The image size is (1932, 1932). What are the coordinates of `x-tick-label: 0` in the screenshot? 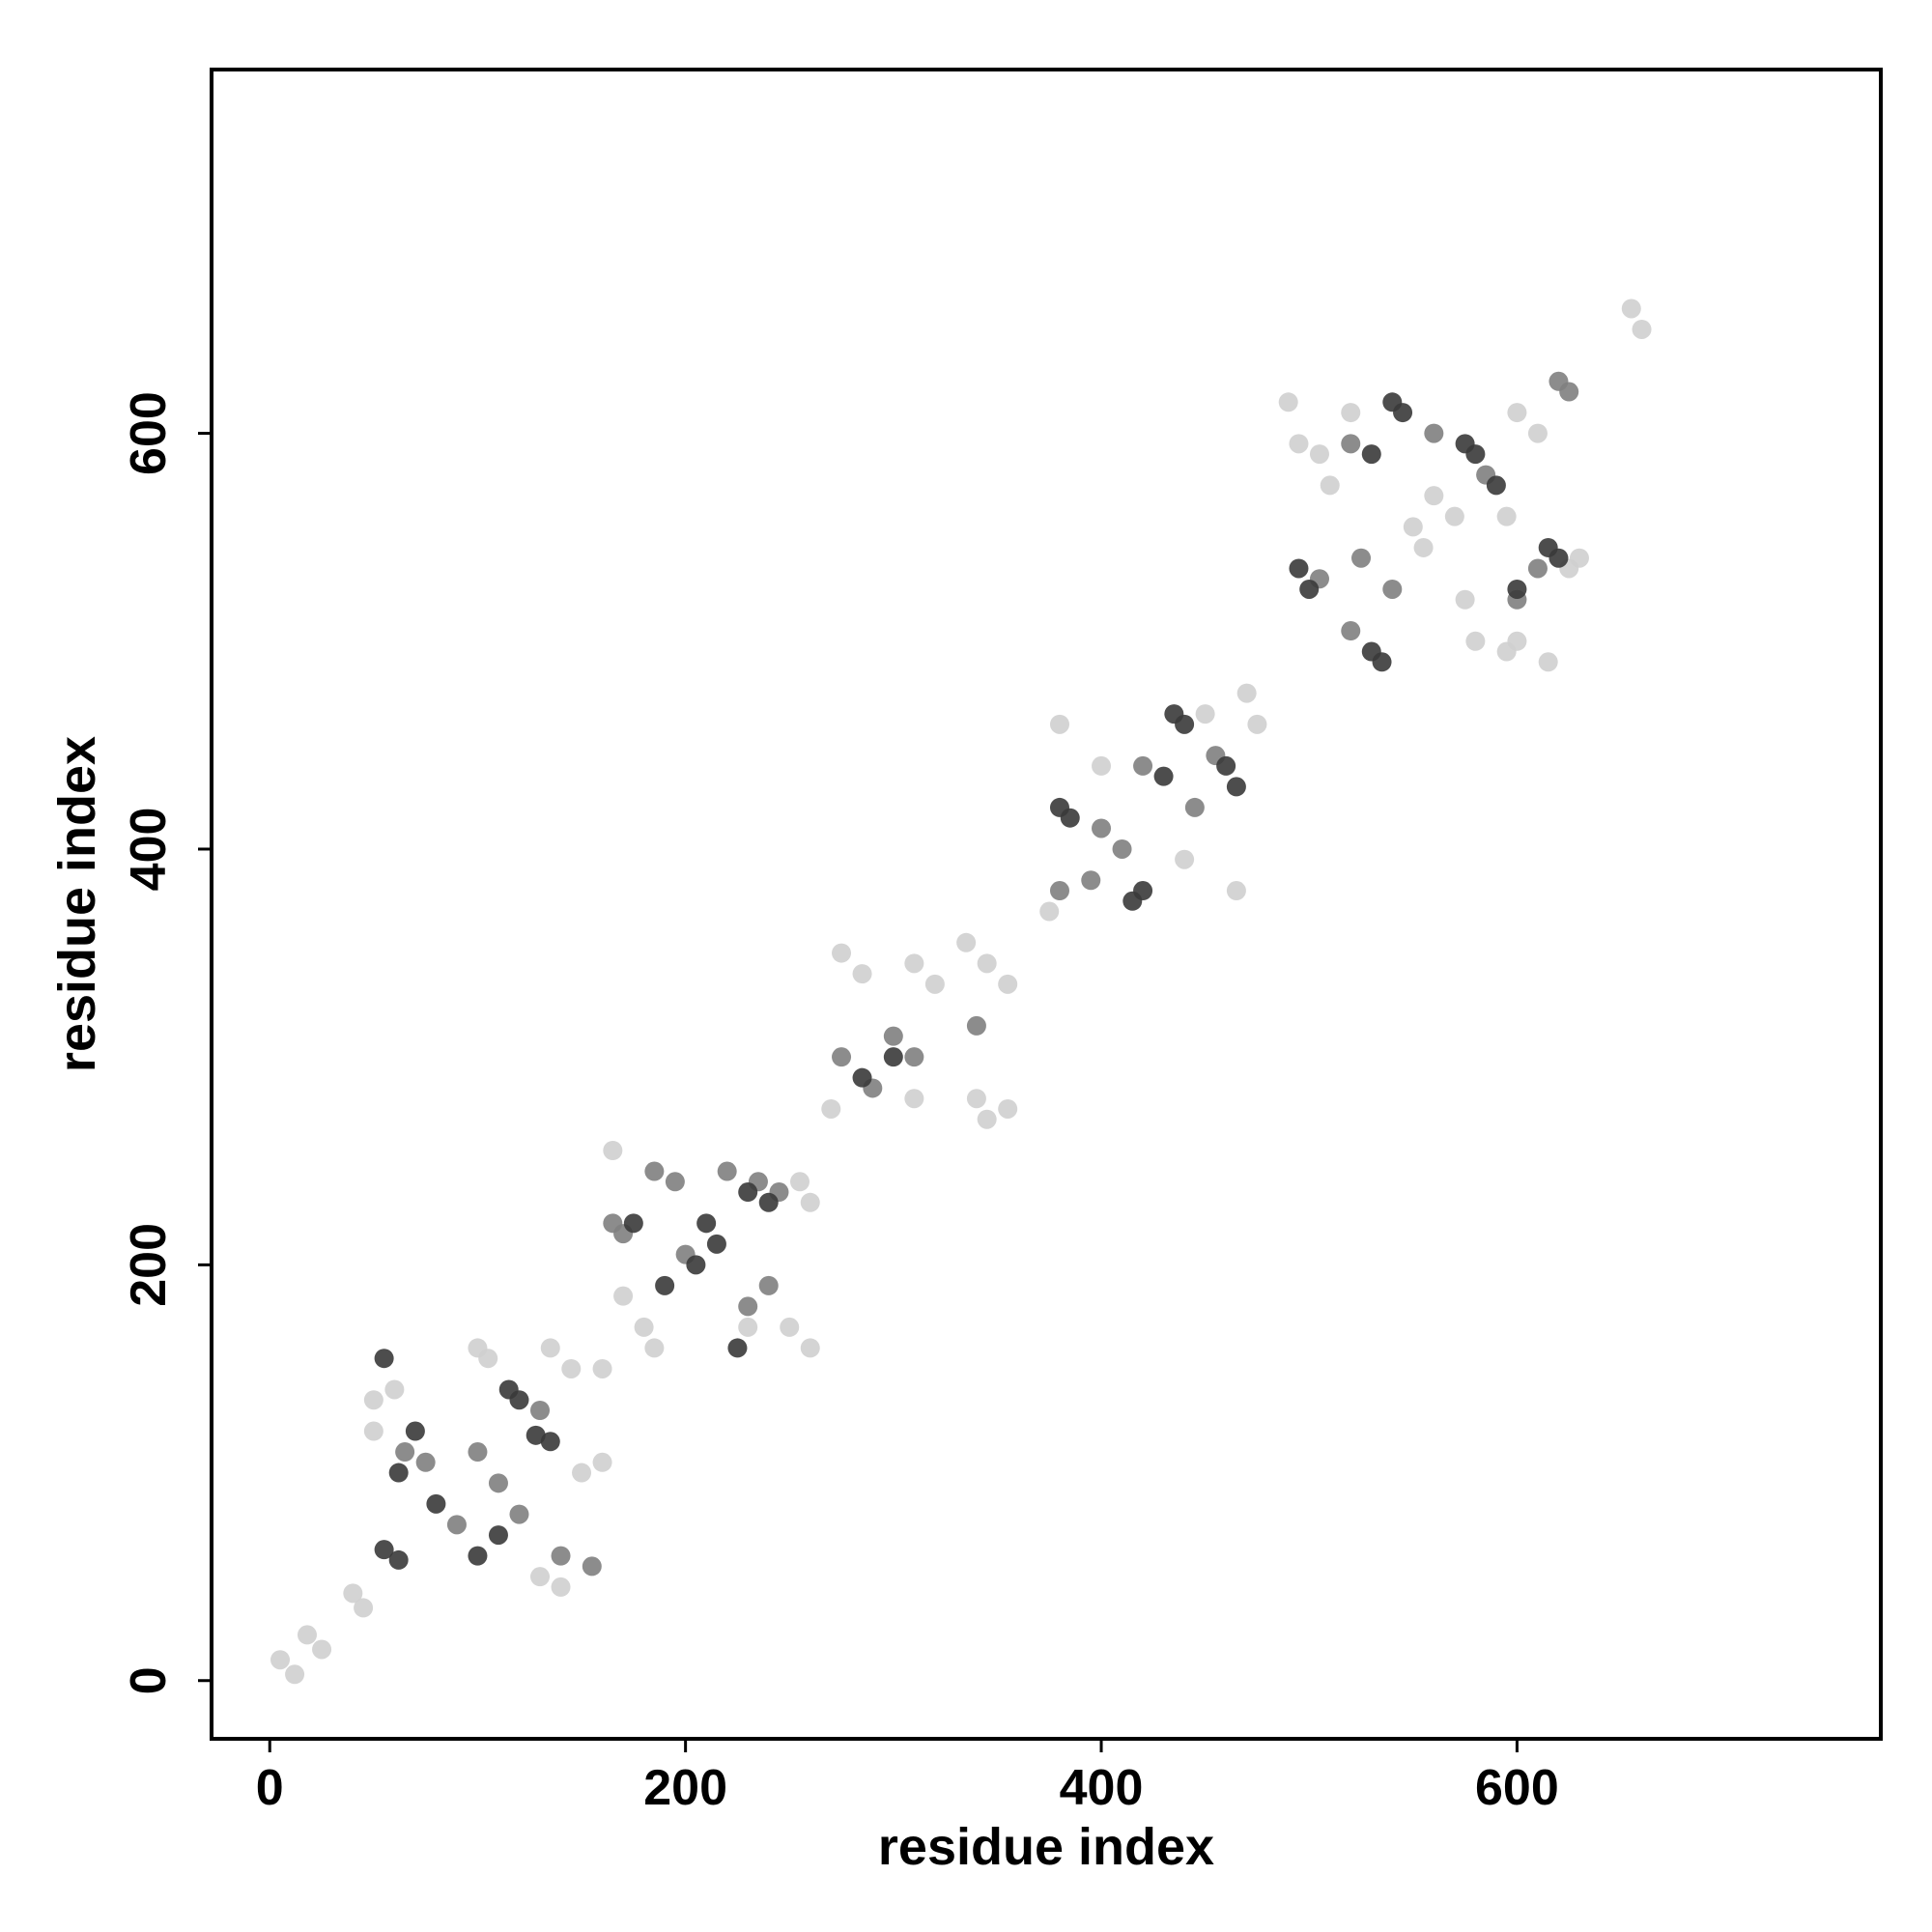 It's located at (270, 1788).